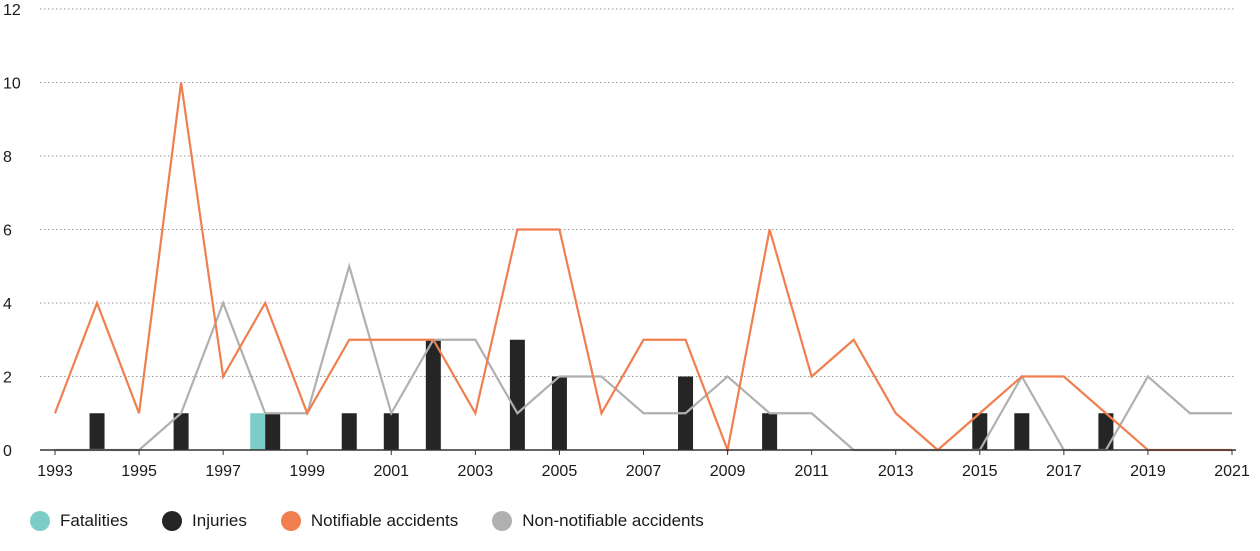 This screenshot has width=1260, height=551. I want to click on x-tick-label: 2007, so click(644, 471).